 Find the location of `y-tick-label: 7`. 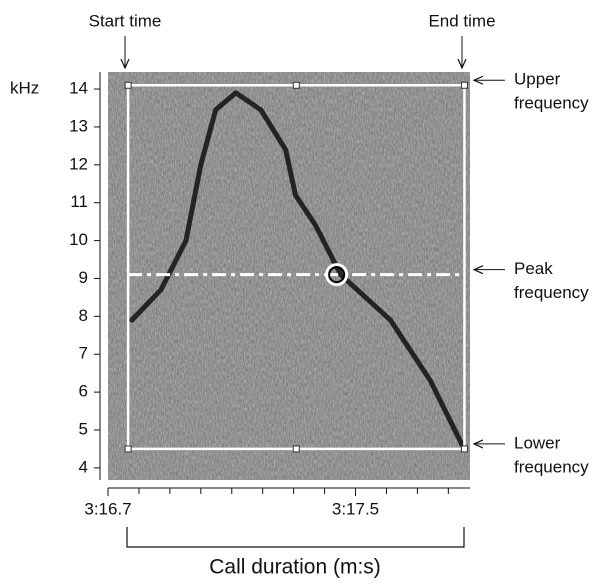

y-tick-label: 7 is located at coordinates (83, 353).